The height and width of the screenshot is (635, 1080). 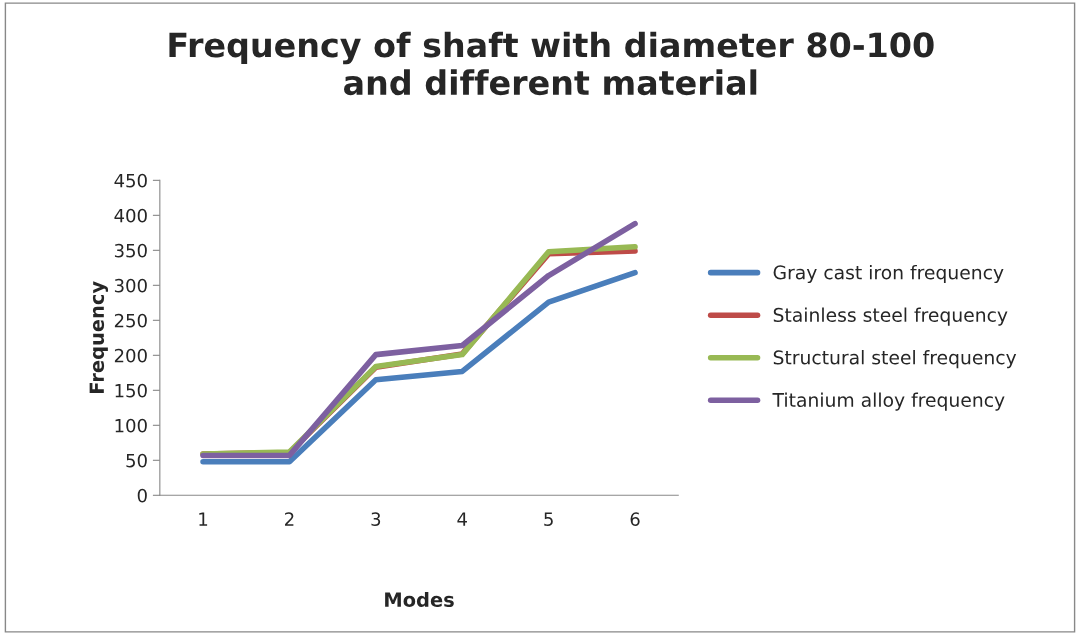 I want to click on y-axis-title: Frequency, so click(x=99, y=337).